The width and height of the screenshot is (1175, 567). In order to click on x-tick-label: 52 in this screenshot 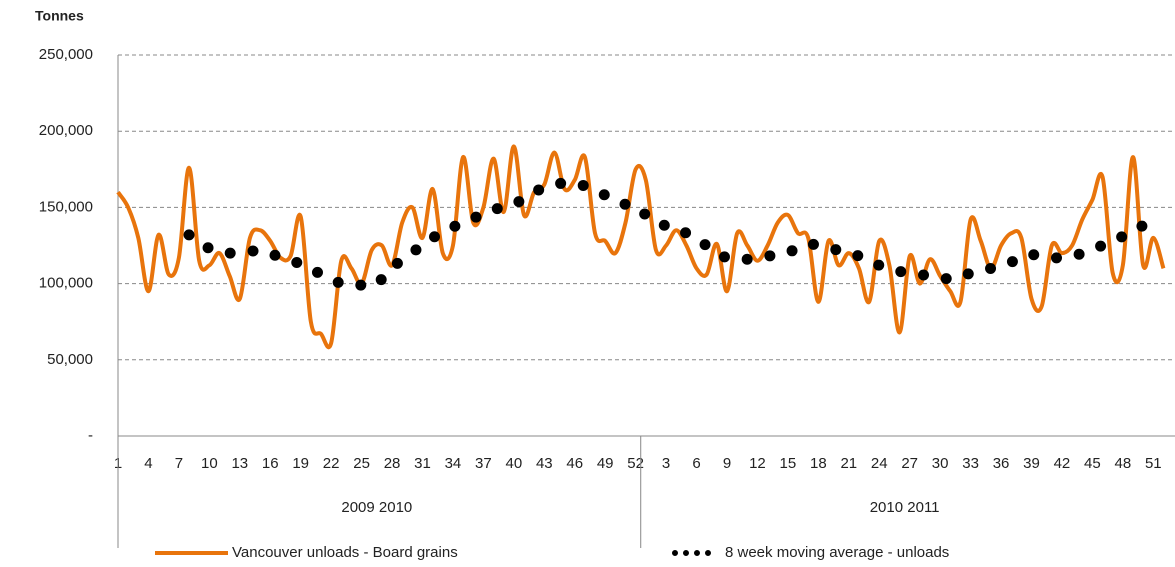, I will do `click(635, 463)`.